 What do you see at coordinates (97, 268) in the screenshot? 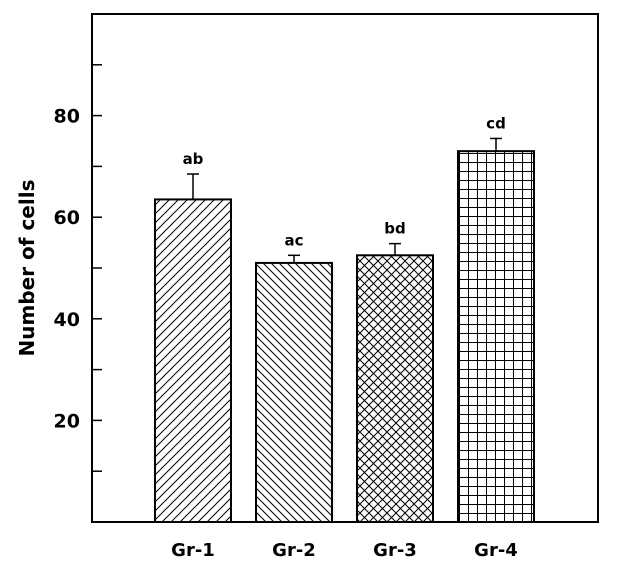
I see `y-axis-ticks` at bounding box center [97, 268].